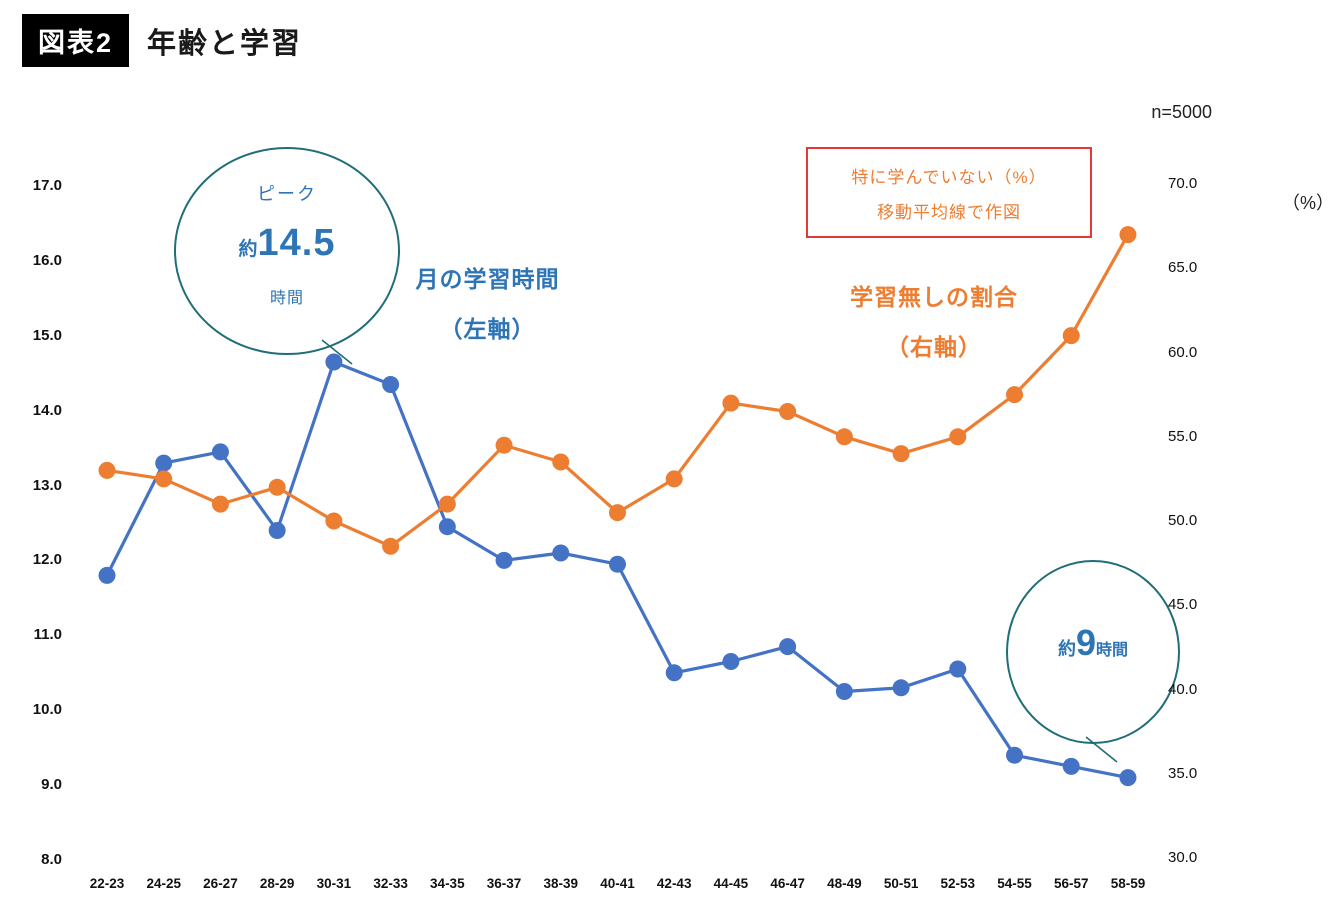 This screenshot has height=920, width=1340. I want to click on orange-series-label: 学習無しの割合 （右軸）, so click(934, 322).